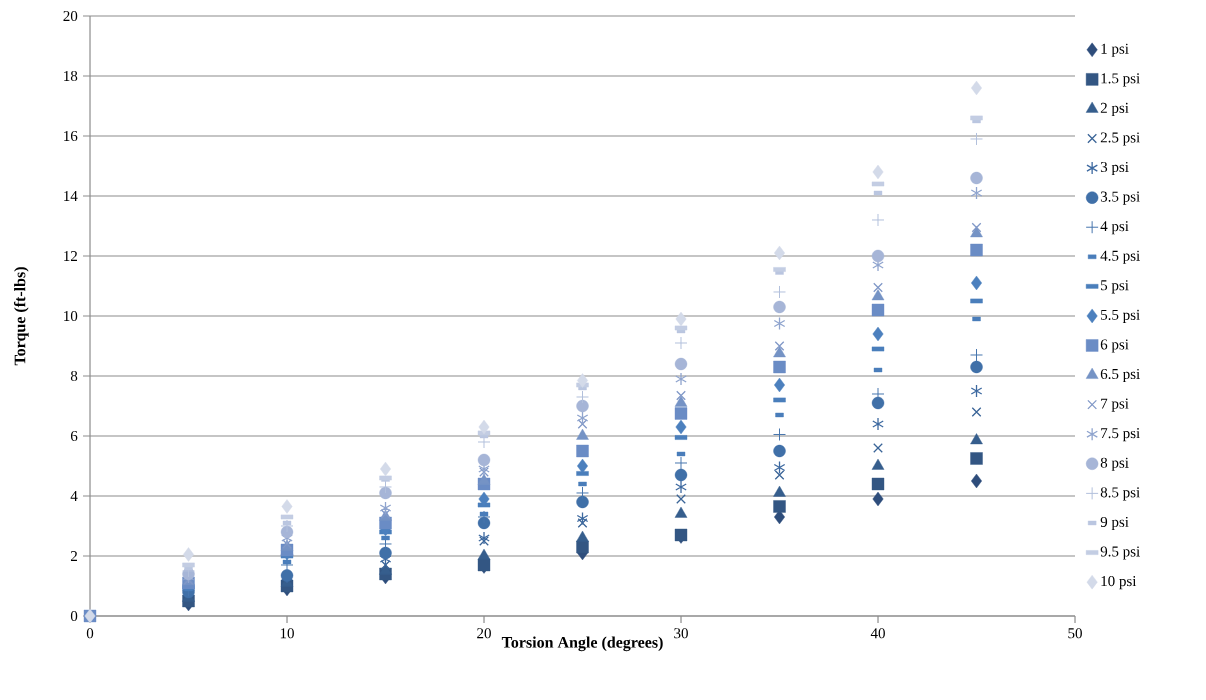  I want to click on legend-label: 5 psi, so click(1115, 287).